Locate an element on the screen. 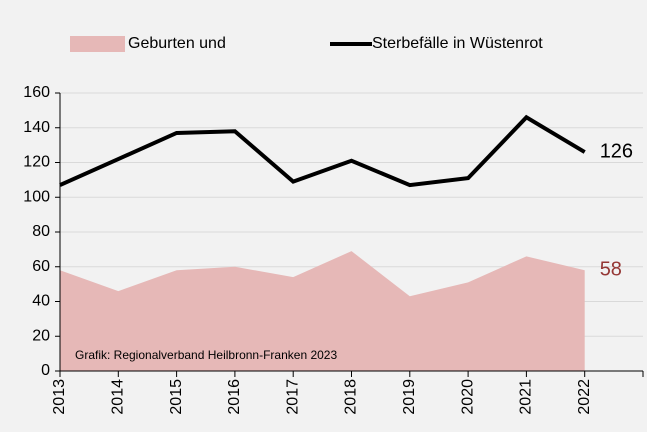 Image resolution: width=647 pixels, height=432 pixels. x-tick-label: 2019 is located at coordinates (409, 397).